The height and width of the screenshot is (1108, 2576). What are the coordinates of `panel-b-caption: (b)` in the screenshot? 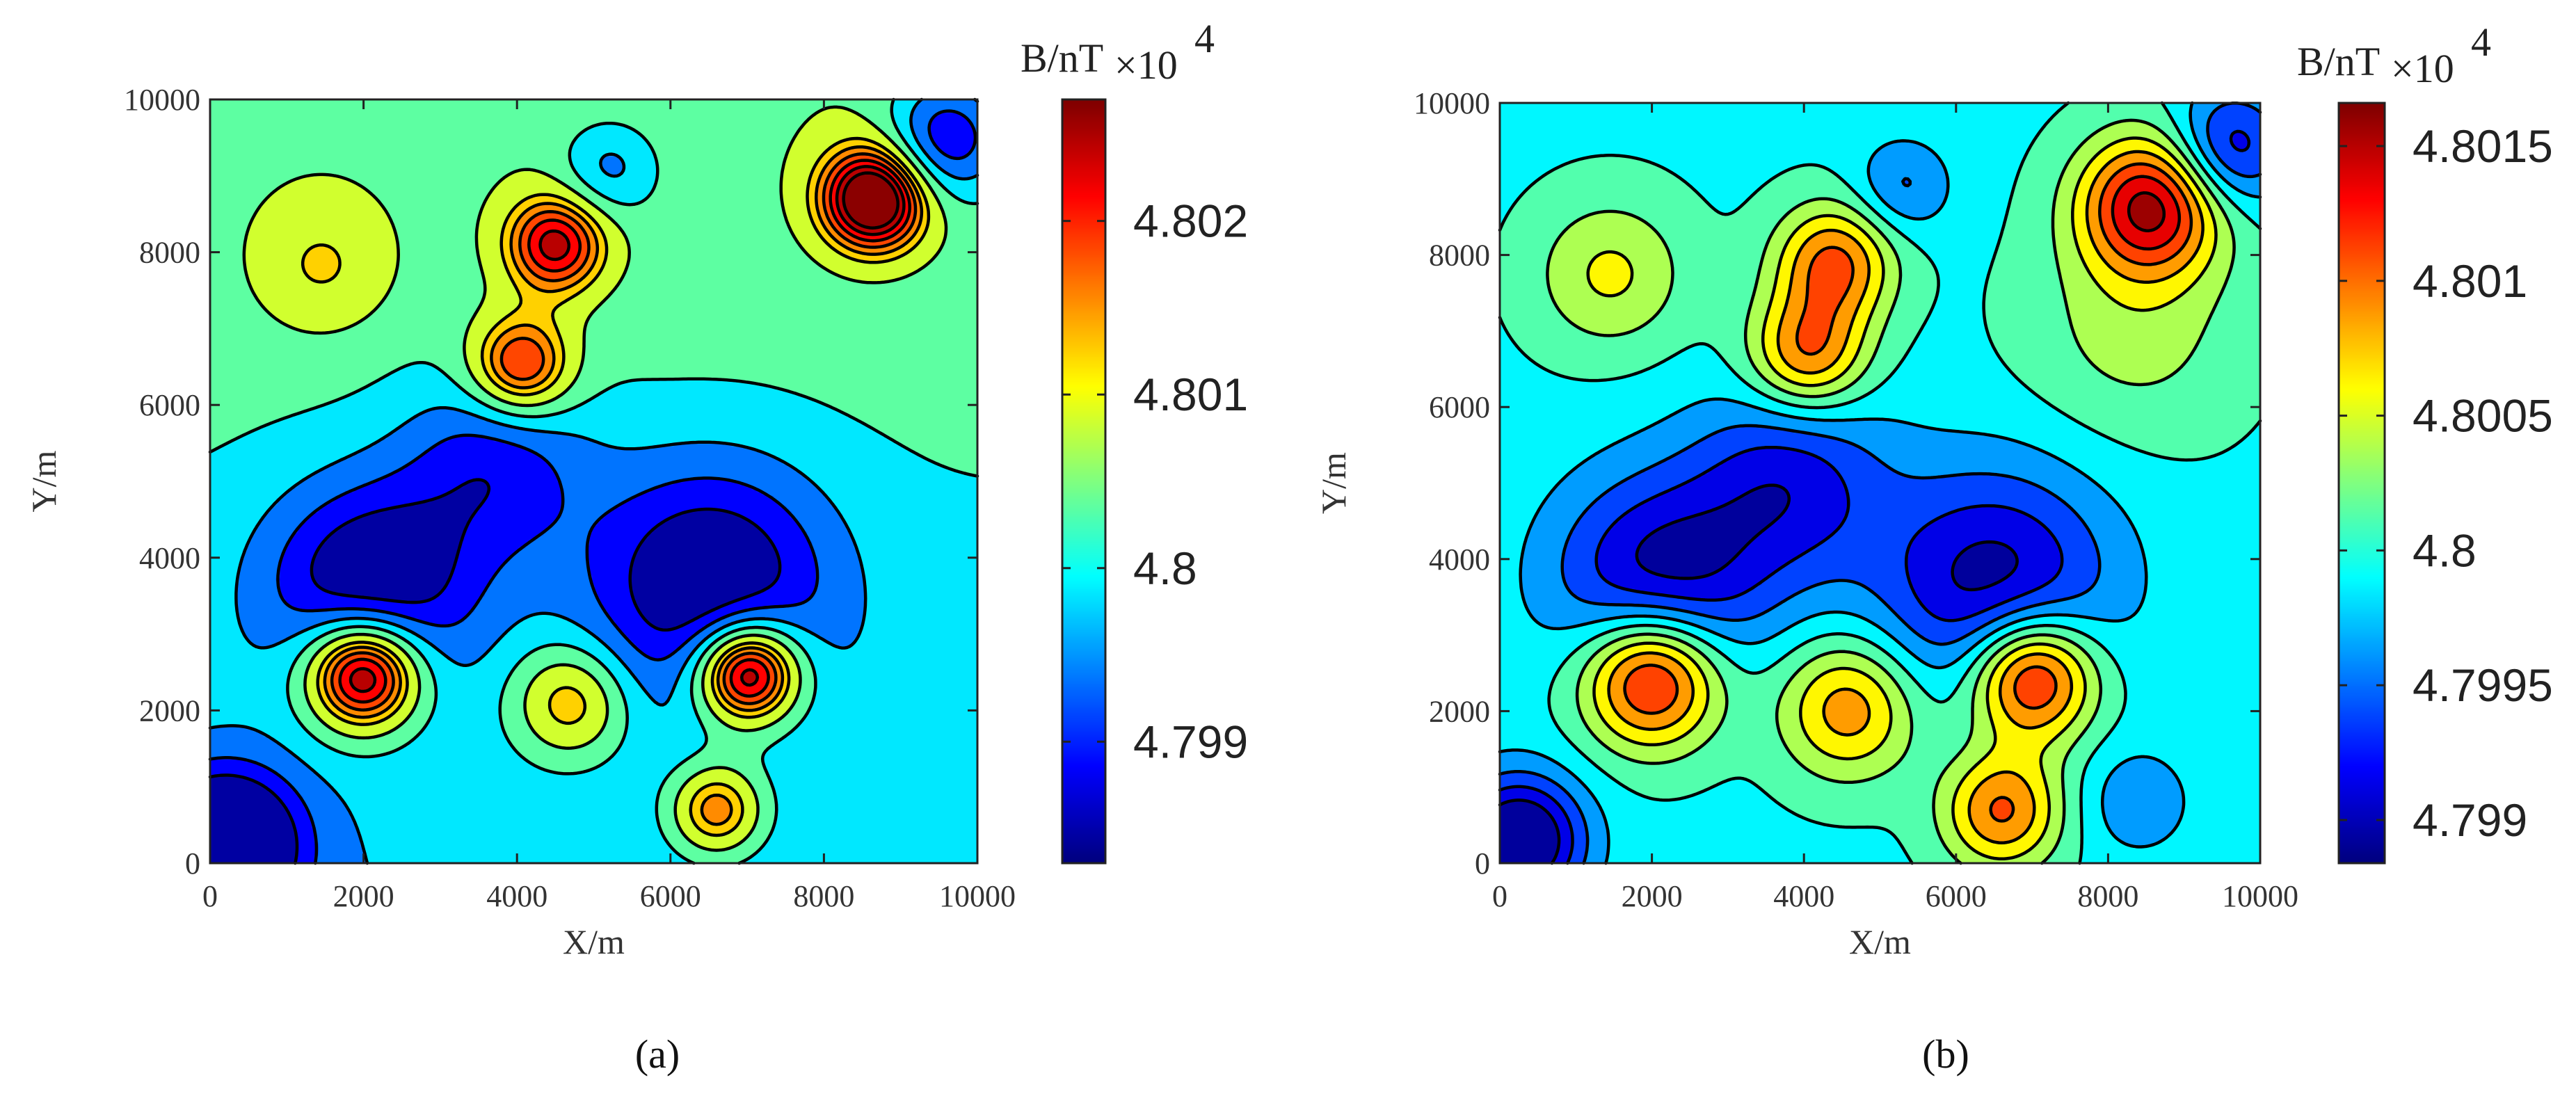 It's located at (1945, 1054).